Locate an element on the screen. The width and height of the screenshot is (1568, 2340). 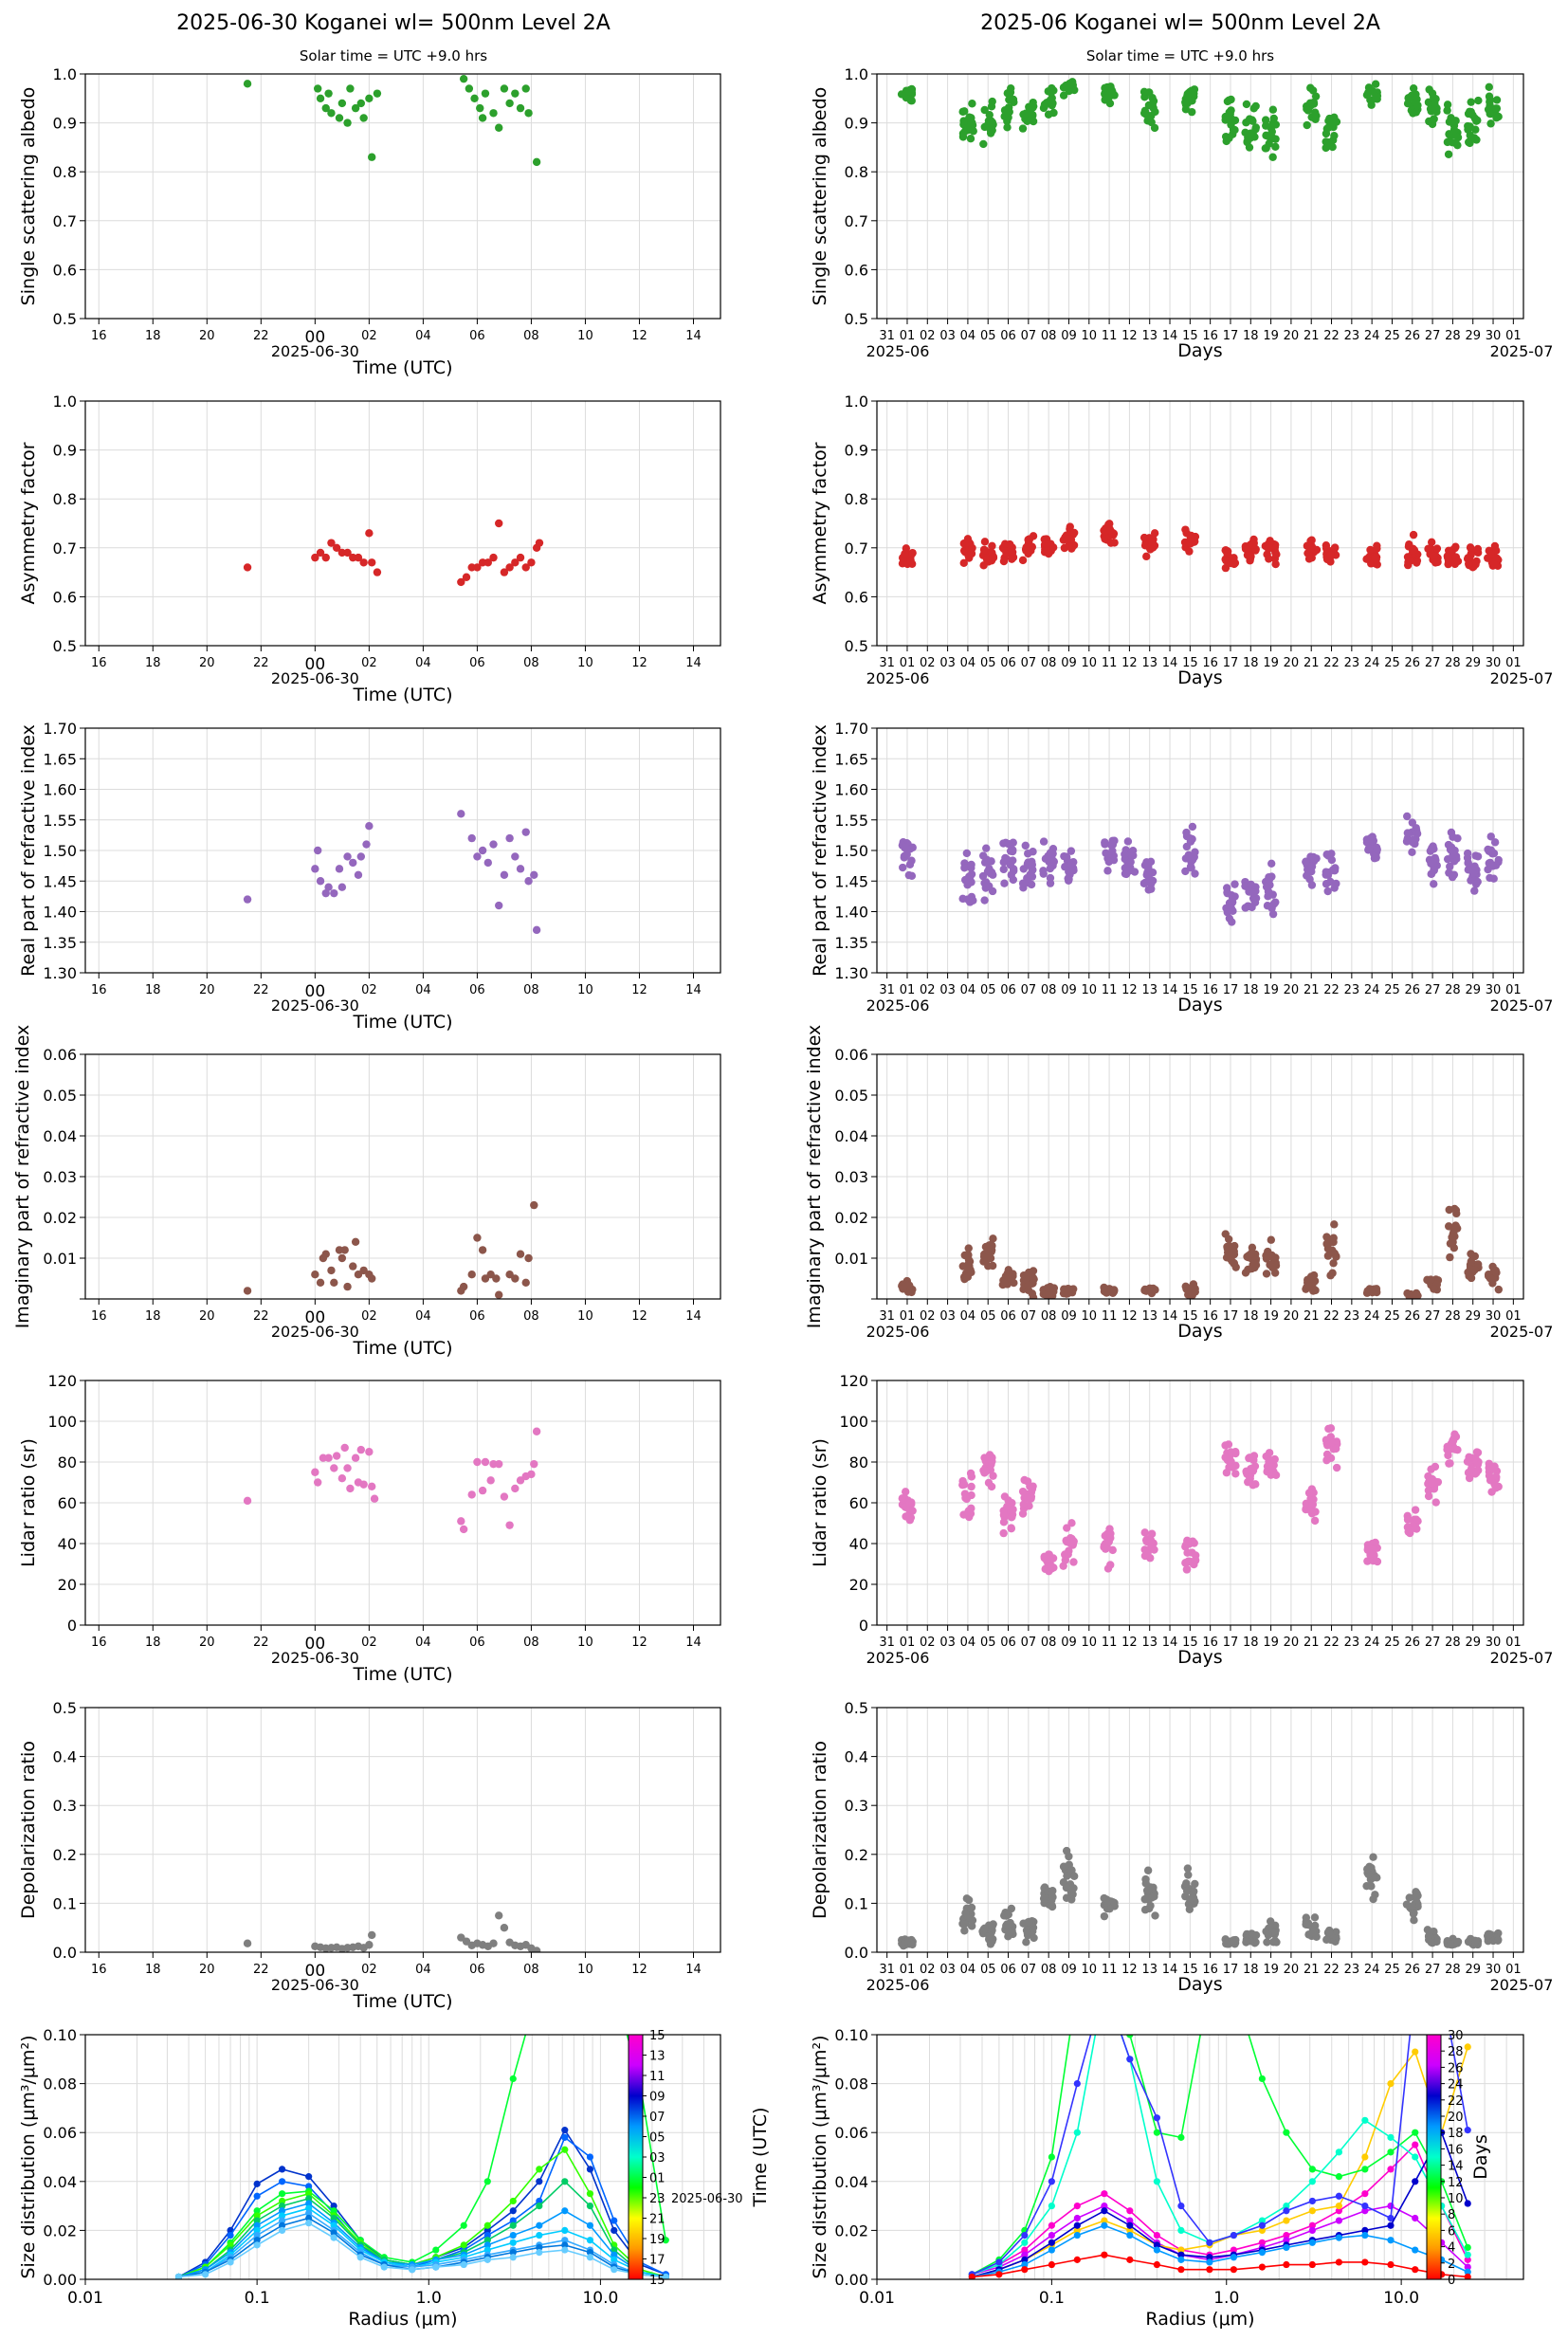
x-tick-label: 23 is located at coordinates (1352, 990).